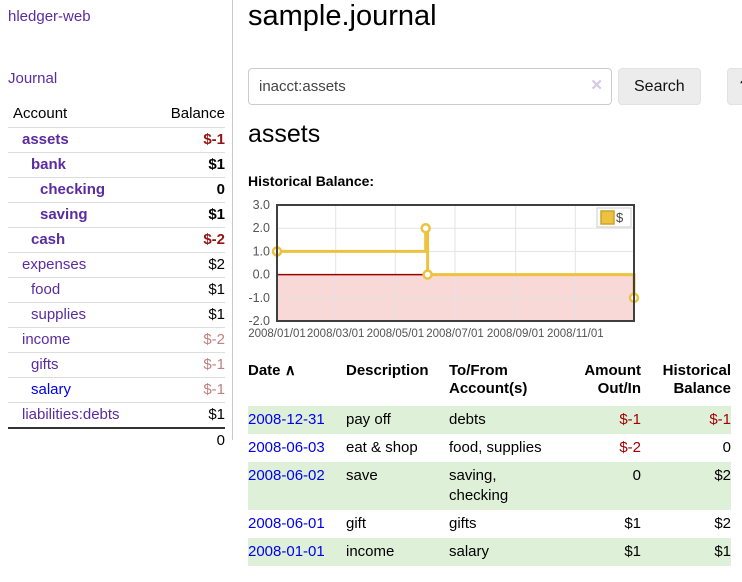 This screenshot has height=582, width=742. Describe the element at coordinates (722, 523) in the screenshot. I see `transaction-balance: $2` at that location.